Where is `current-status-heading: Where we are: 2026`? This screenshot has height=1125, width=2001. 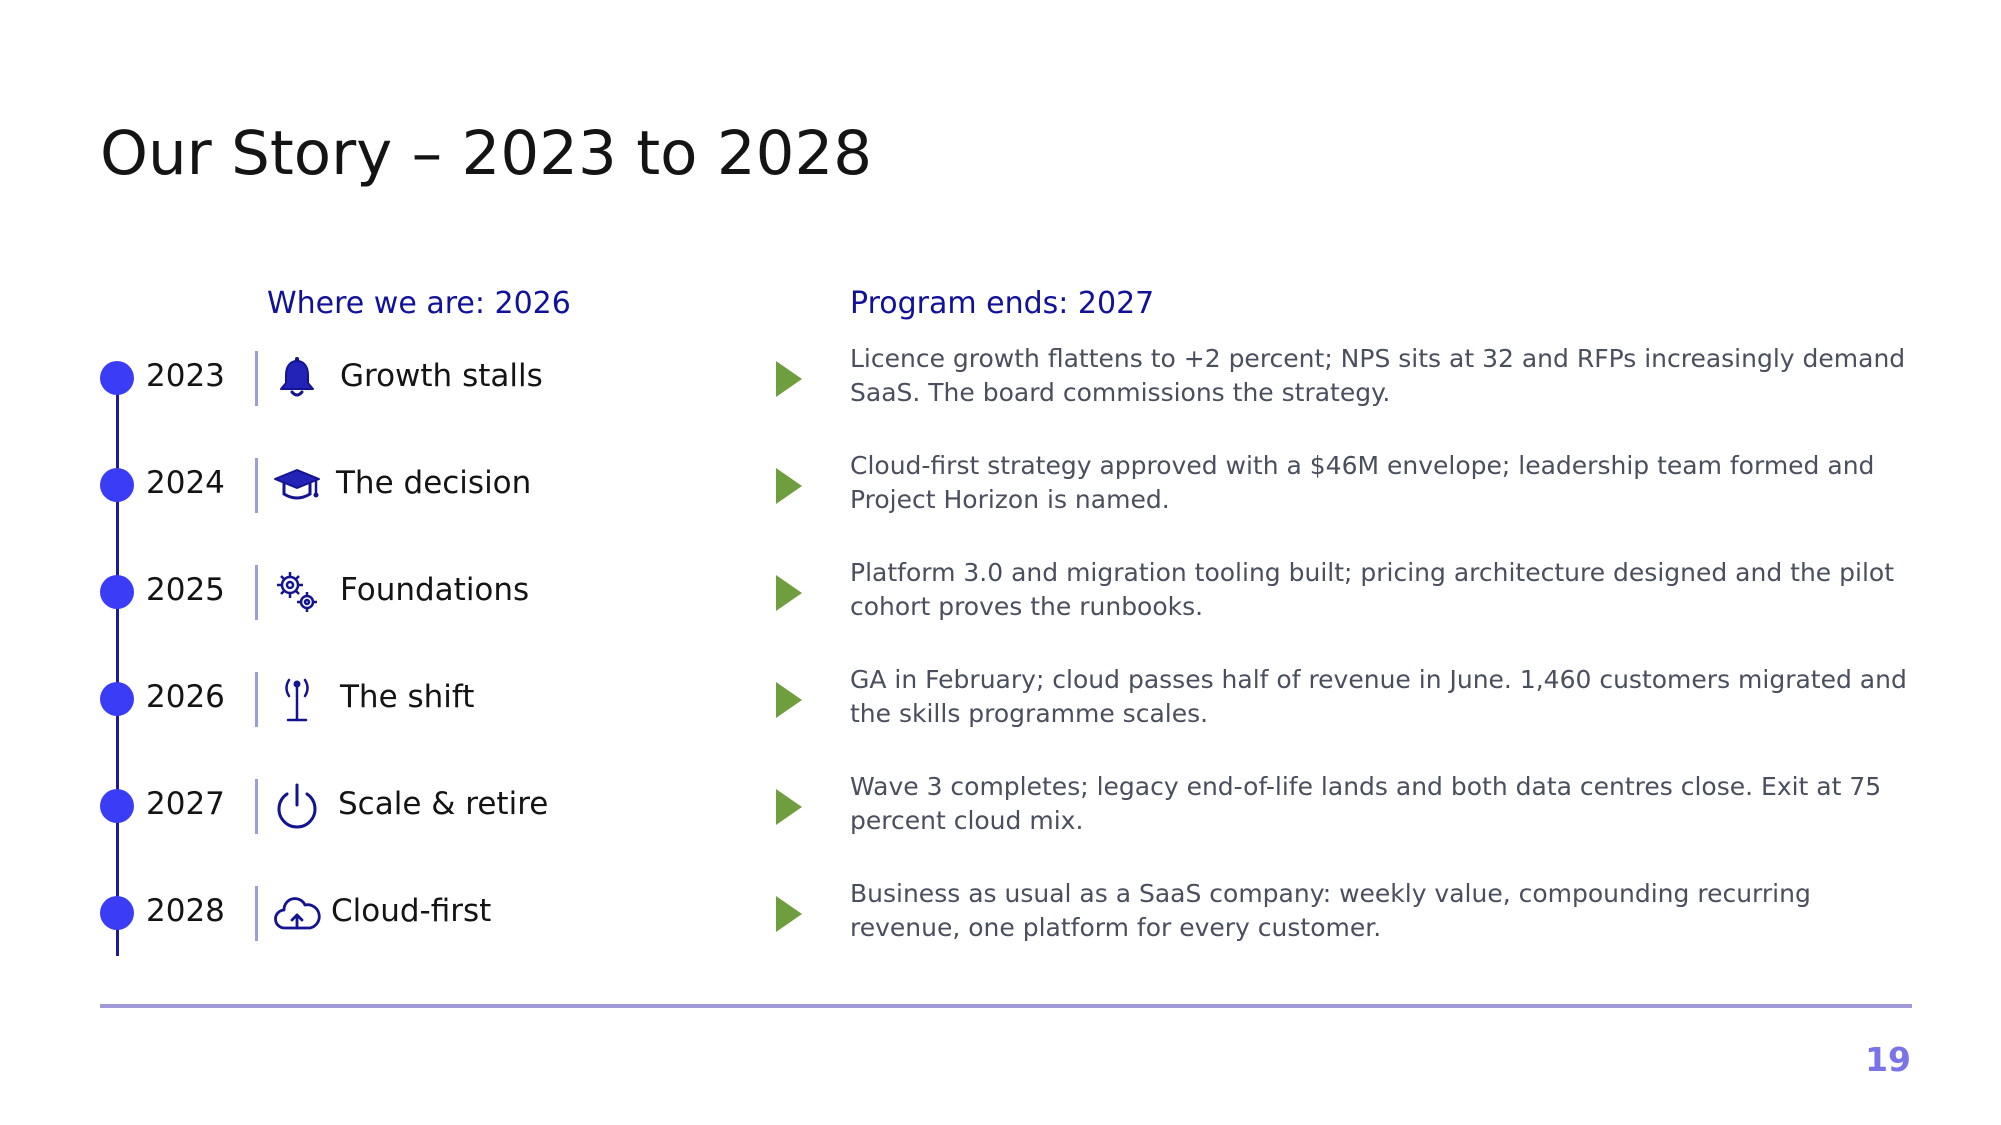
current-status-heading: Where we are: 2026 is located at coordinates (419, 303).